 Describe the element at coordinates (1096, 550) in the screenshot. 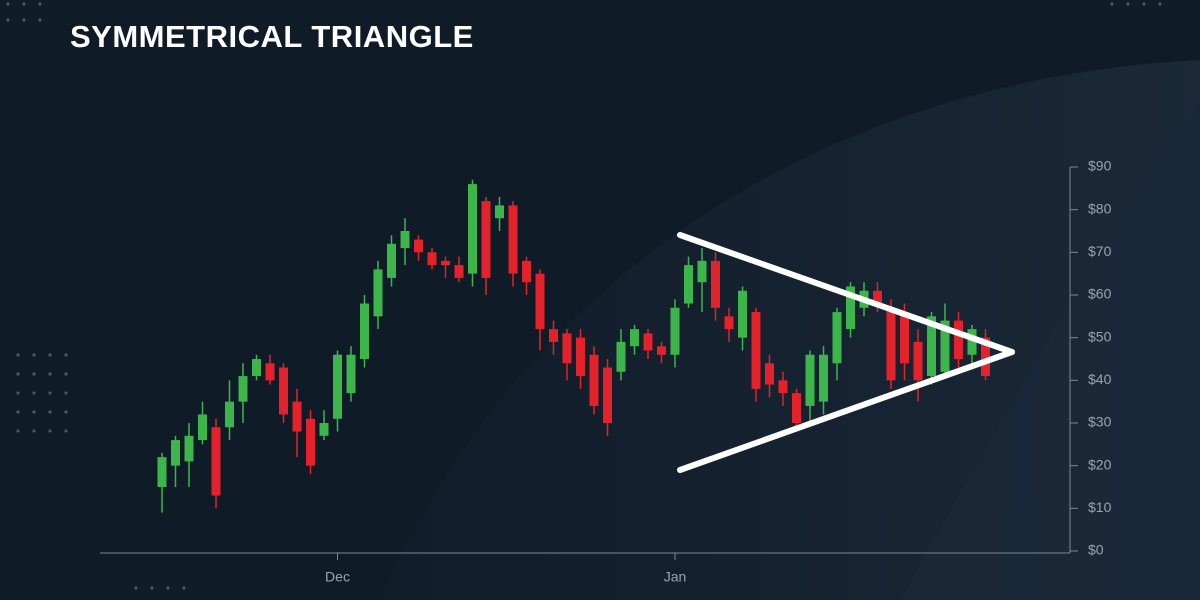

I see `y-tick-label: $0` at that location.